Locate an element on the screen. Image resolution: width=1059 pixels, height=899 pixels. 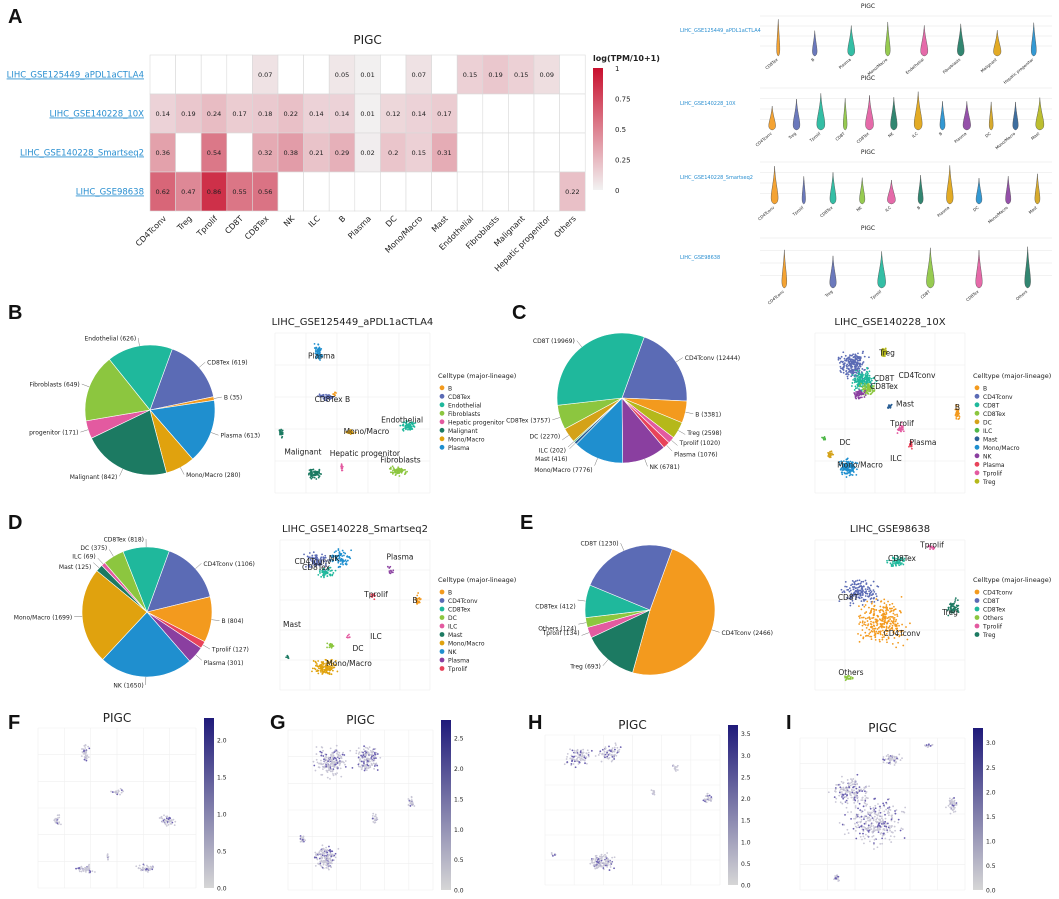
feature-colorbar-tick: 2.5 is located at coordinates (991, 768).